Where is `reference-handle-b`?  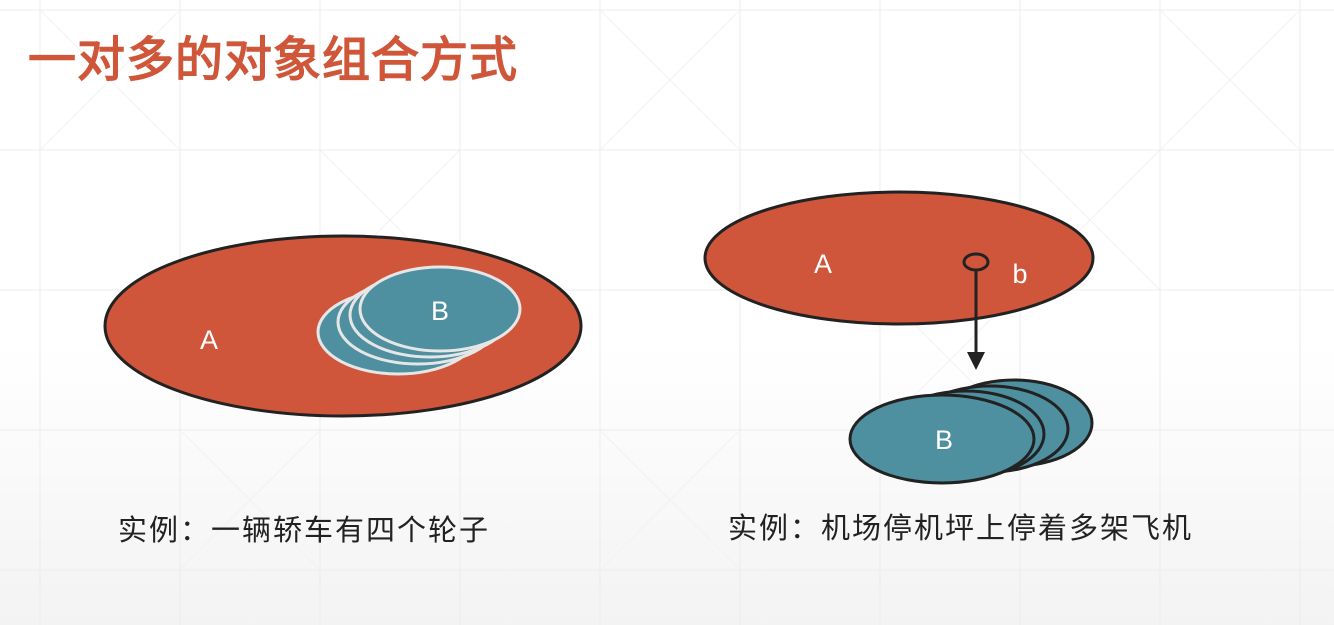
reference-handle-b is located at coordinates (976, 262).